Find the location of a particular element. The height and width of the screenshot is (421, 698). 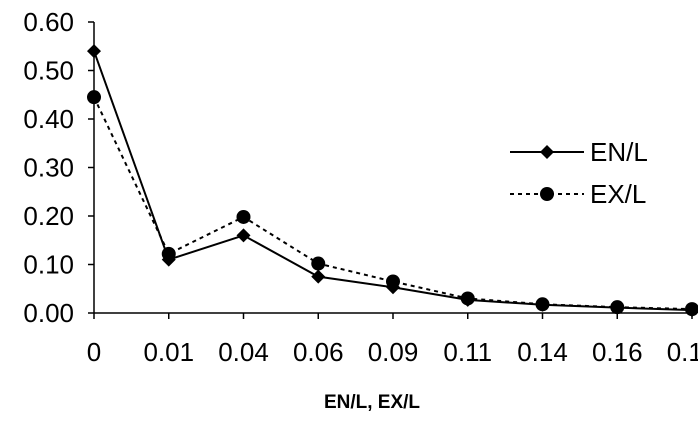

x-tick-label: 0.06 is located at coordinates (318, 352).